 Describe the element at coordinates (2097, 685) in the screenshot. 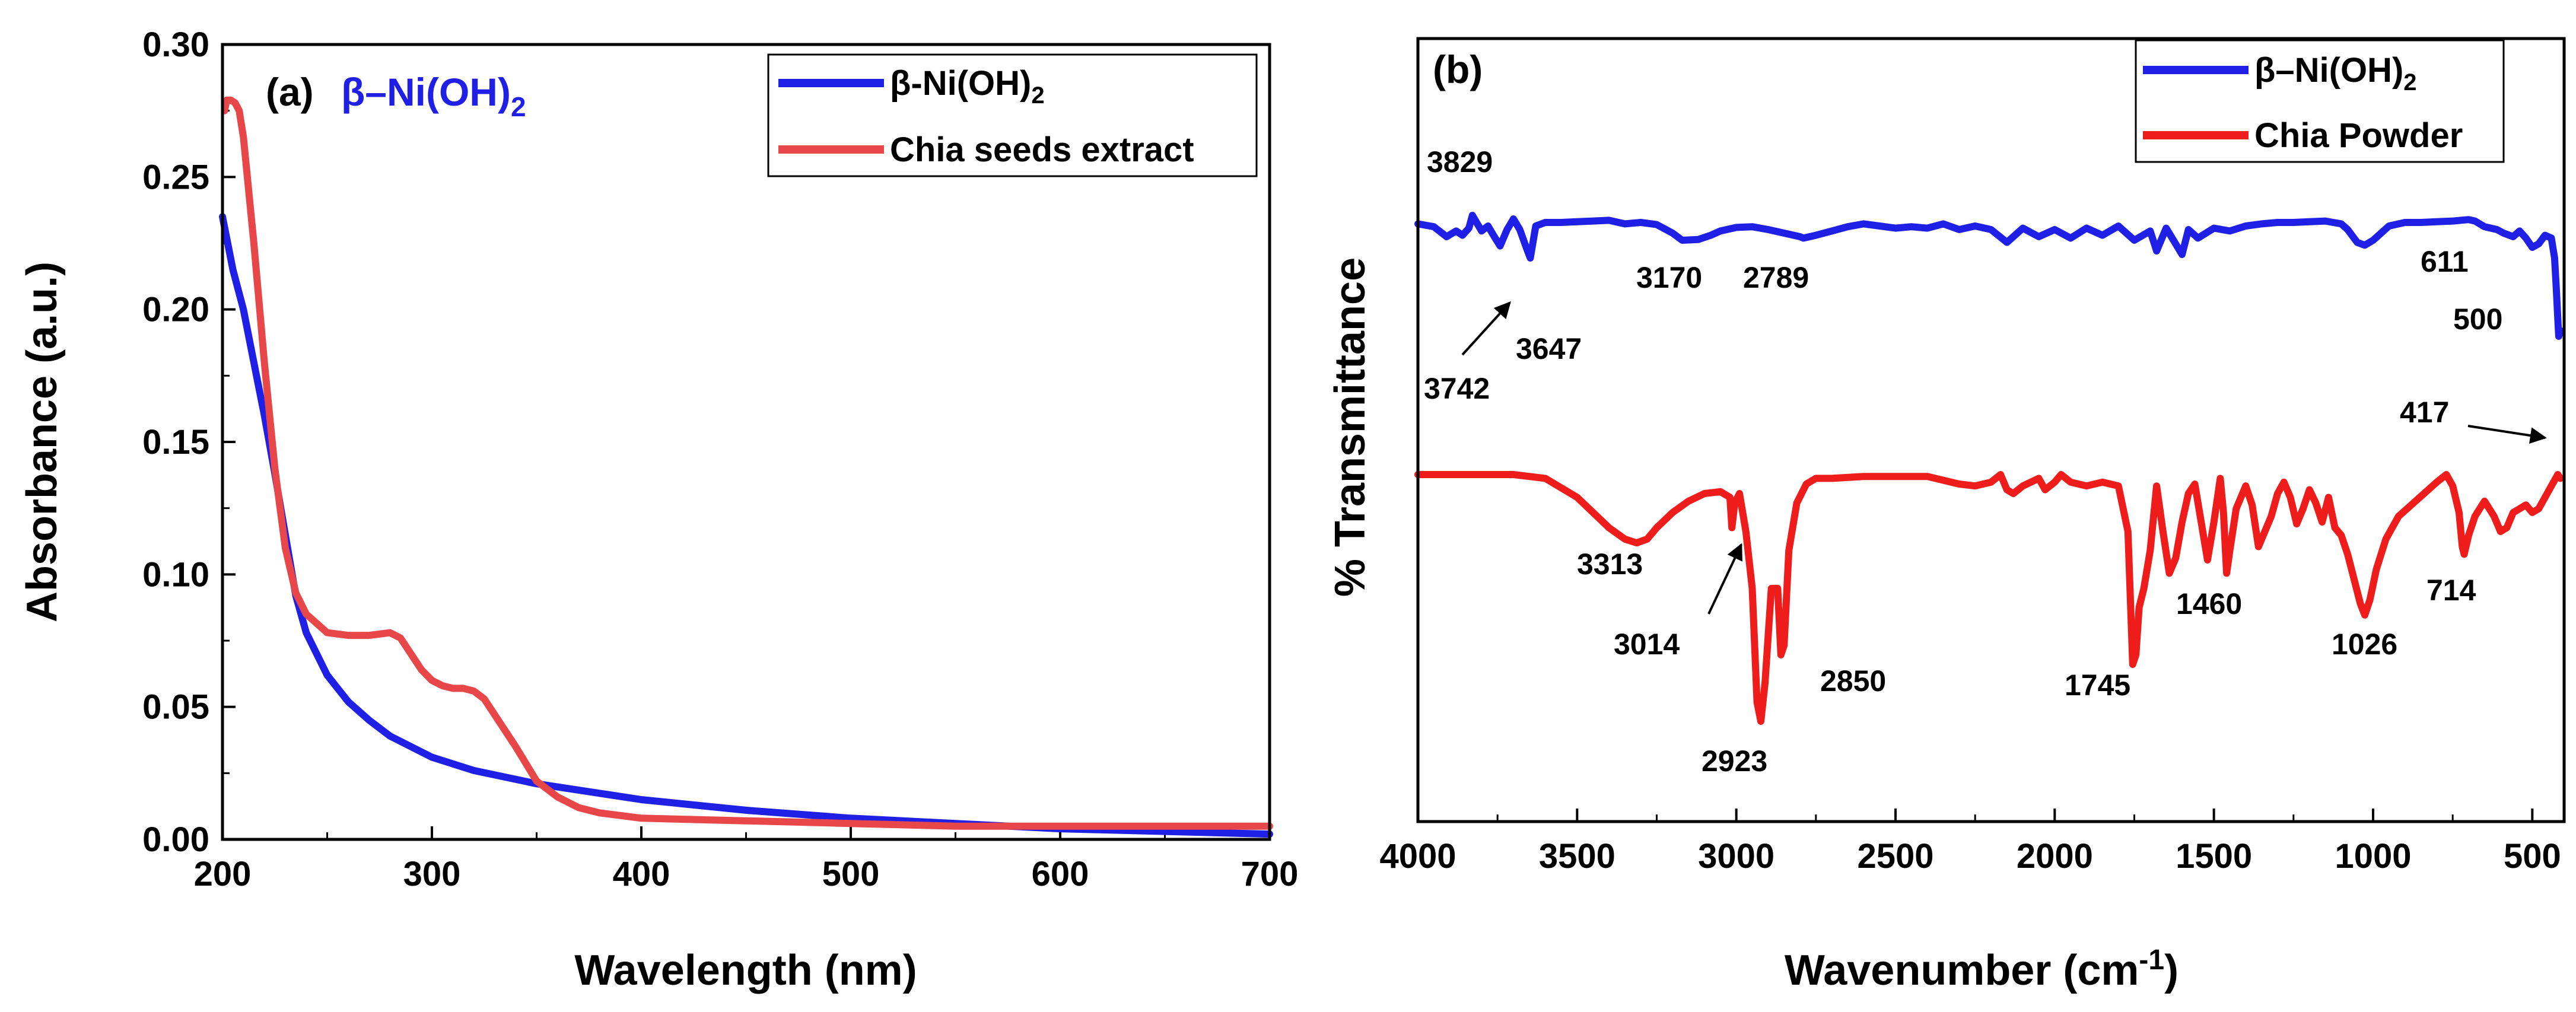

I see `peak-label-1745: 1745` at that location.